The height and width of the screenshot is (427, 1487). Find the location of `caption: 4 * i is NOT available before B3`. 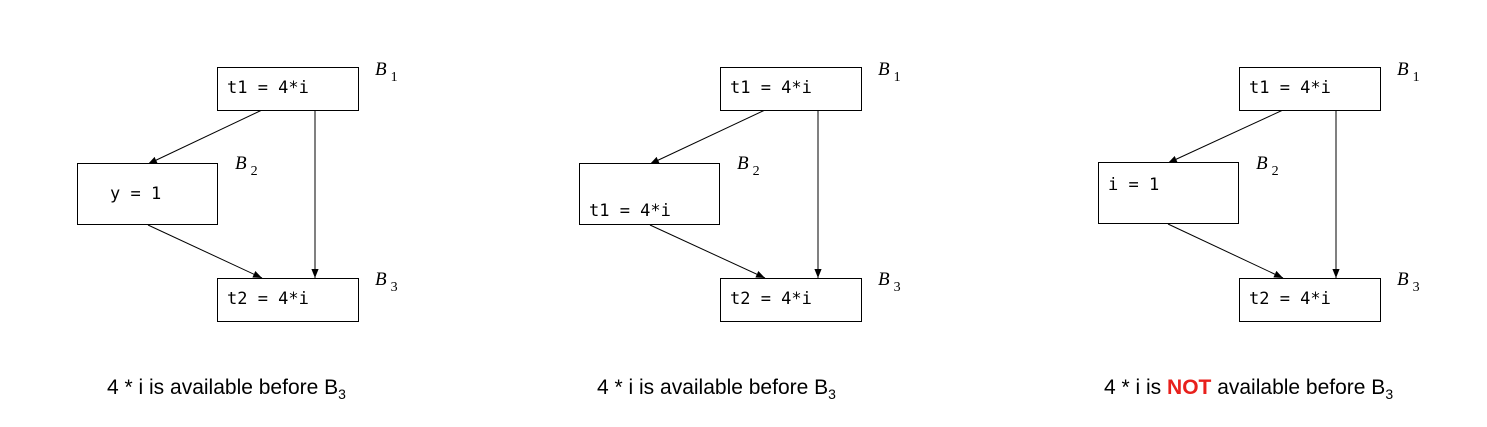

caption: 4 * i is NOT available before B3 is located at coordinates (1249, 389).